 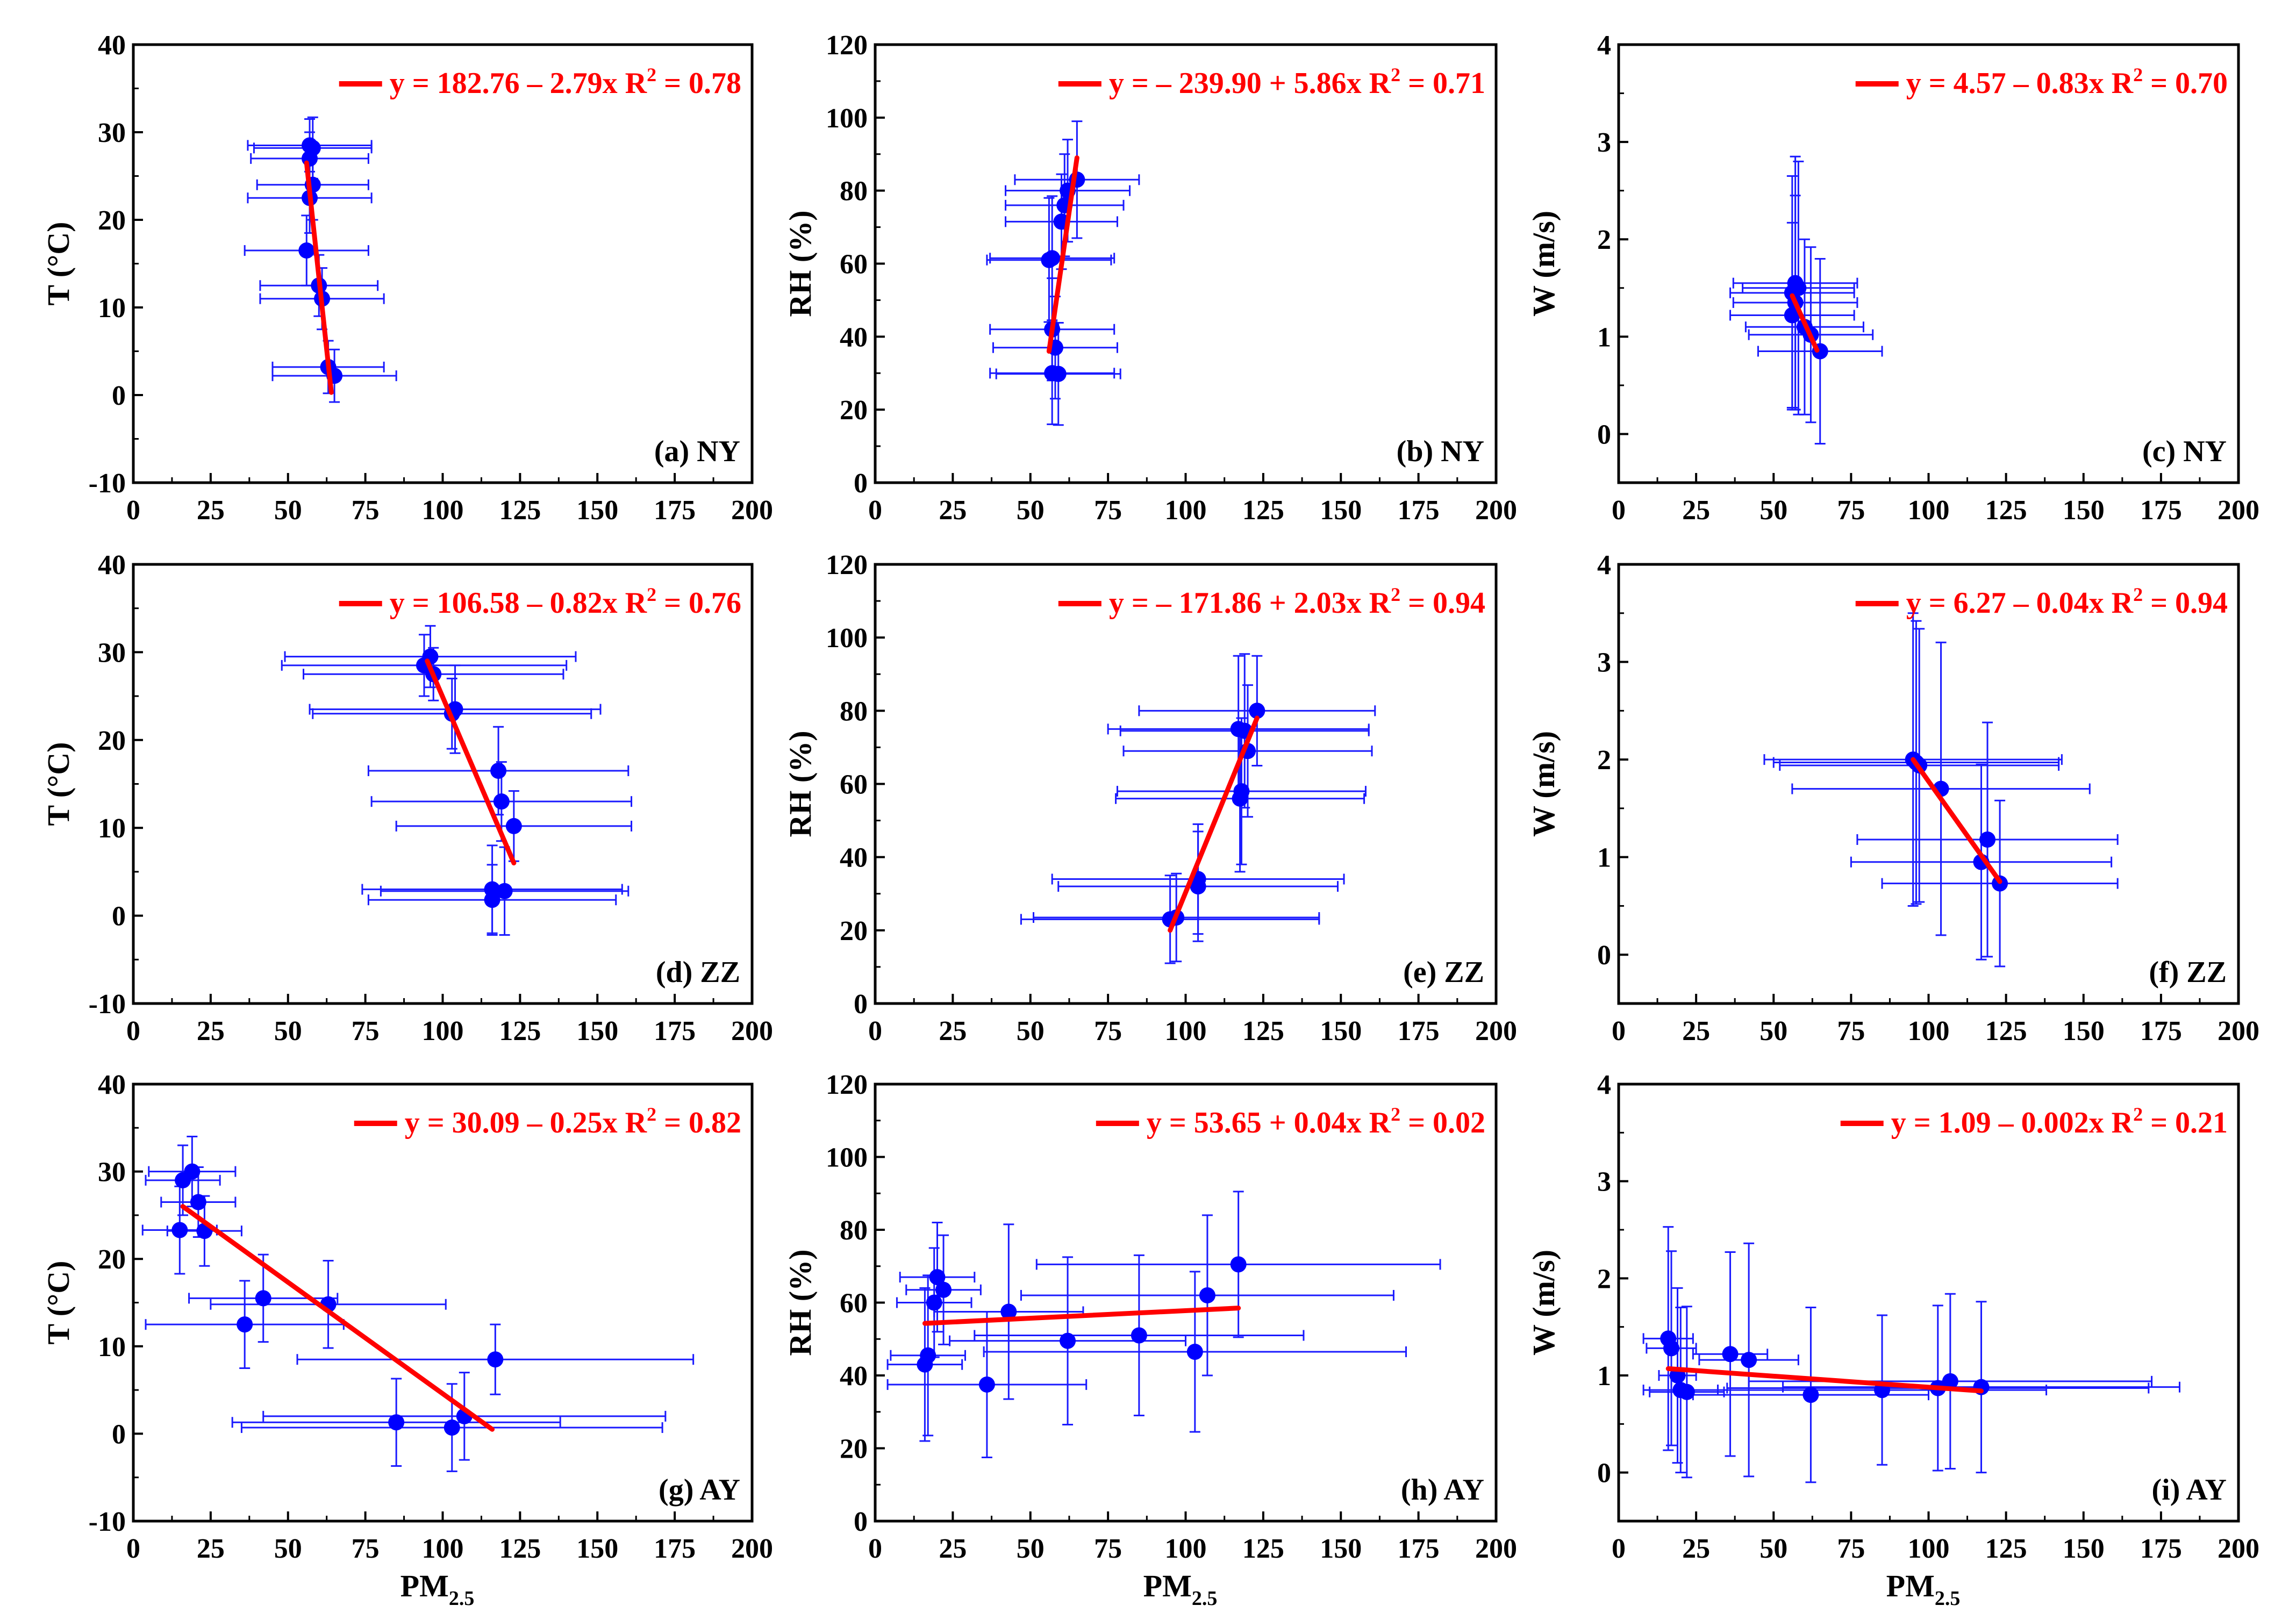 What do you see at coordinates (1442, 1490) in the screenshot?
I see `panel-label: (h) AY` at bounding box center [1442, 1490].